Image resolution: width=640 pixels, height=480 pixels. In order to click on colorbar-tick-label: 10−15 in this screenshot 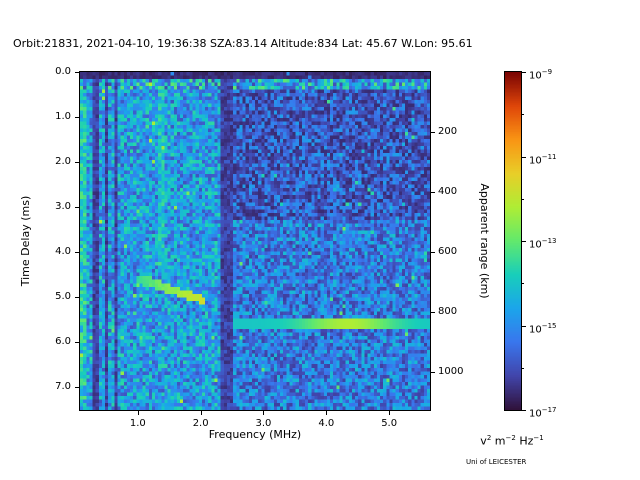, I will do `click(543, 328)`.